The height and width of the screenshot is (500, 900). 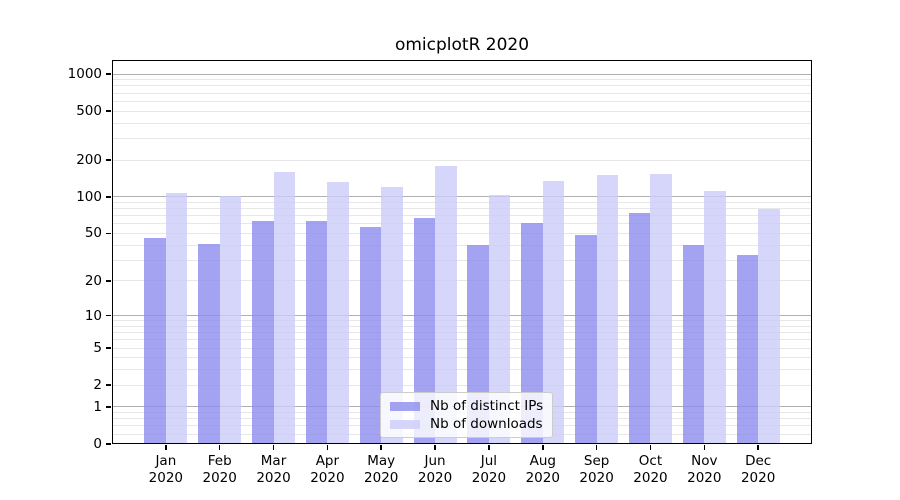 I want to click on x-tick-month: Apr, so click(x=327, y=461).